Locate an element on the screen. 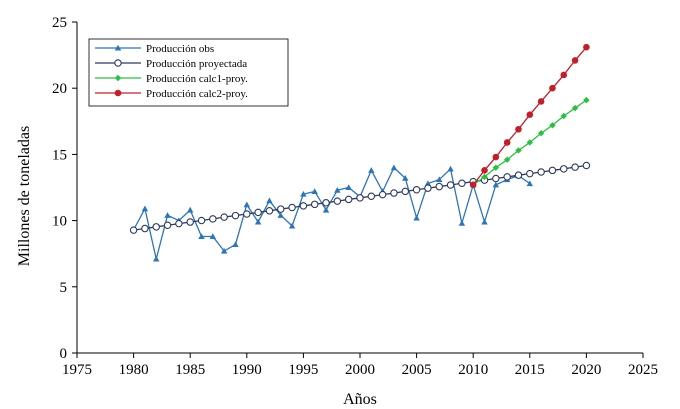 This screenshot has width=680, height=409. legend-label: Producción calc1-proy. is located at coordinates (197, 79).